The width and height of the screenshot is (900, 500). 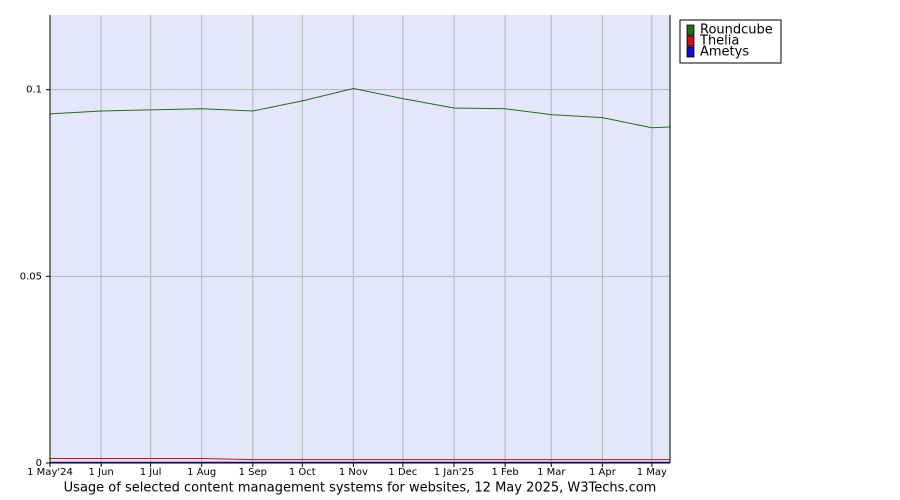 What do you see at coordinates (652, 472) in the screenshot?
I see `x-tick-label: 1 May` at bounding box center [652, 472].